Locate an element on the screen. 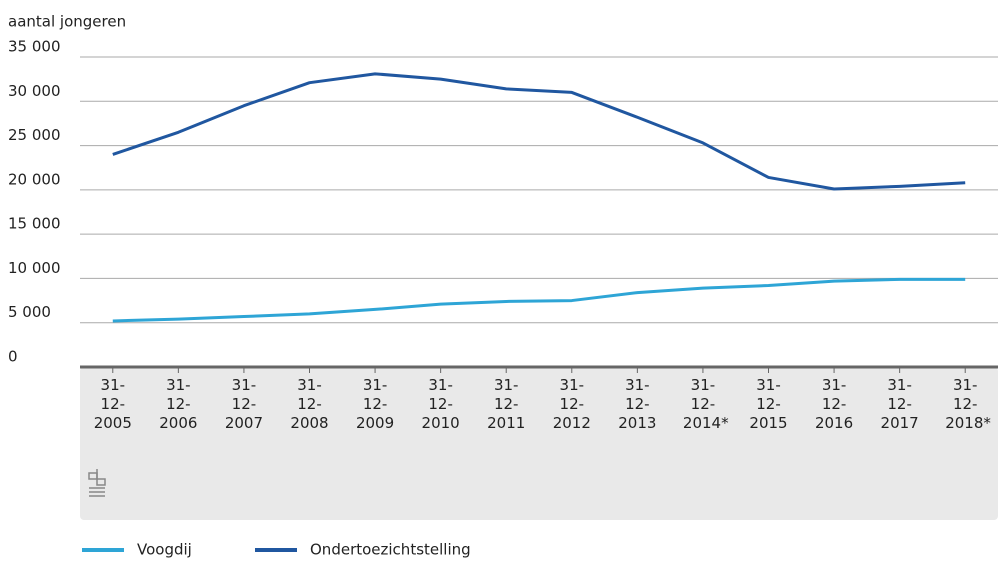  y-tick-label: 25 000 is located at coordinates (34, 135).